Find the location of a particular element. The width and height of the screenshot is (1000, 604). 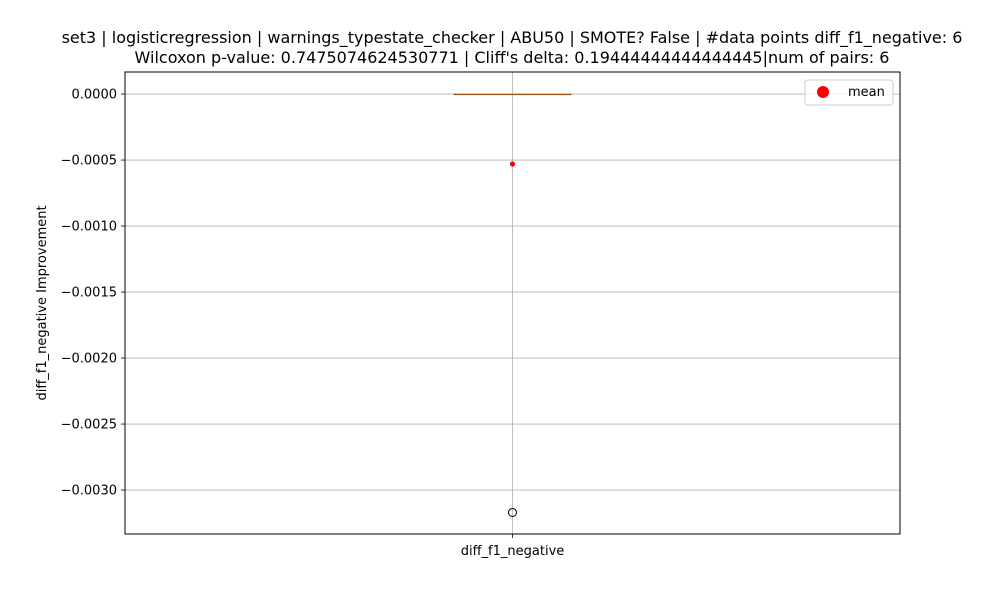

legend-mean-marker is located at coordinates (823, 92).